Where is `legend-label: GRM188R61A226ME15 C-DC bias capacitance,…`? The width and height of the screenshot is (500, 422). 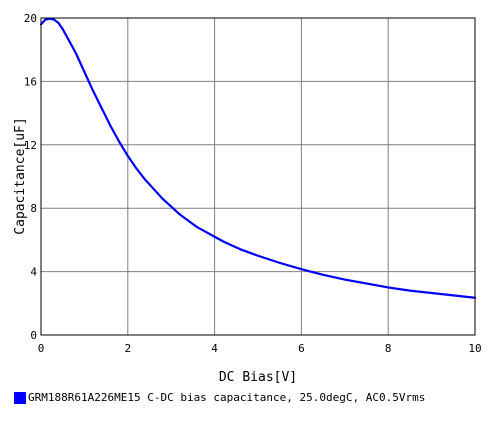
legend-label: GRM188R61A226ME15 C-DC bias capacitance,… is located at coordinates (227, 397).